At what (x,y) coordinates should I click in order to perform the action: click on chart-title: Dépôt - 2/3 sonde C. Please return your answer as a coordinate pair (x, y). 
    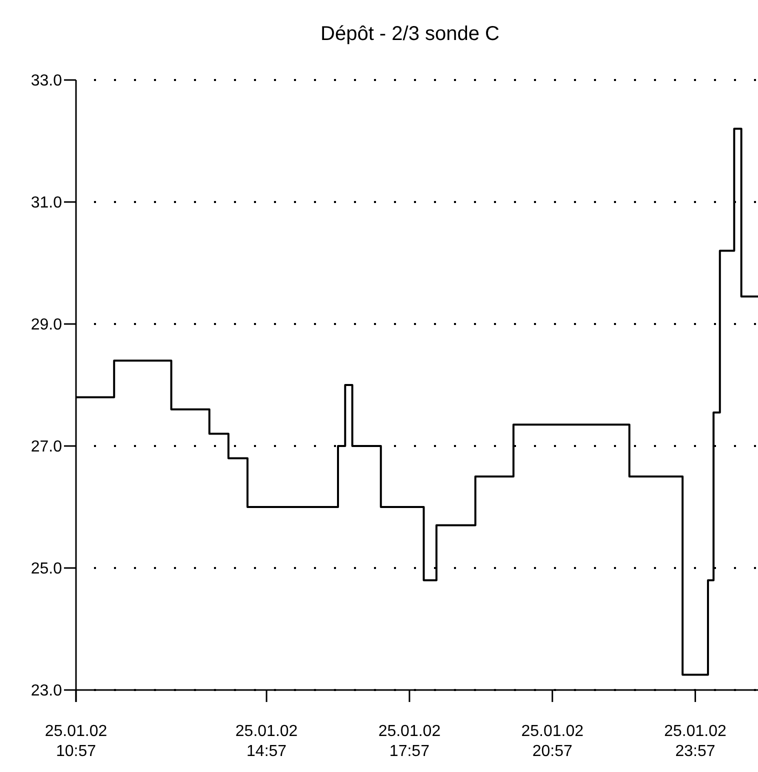
    Looking at the image, I should click on (410, 34).